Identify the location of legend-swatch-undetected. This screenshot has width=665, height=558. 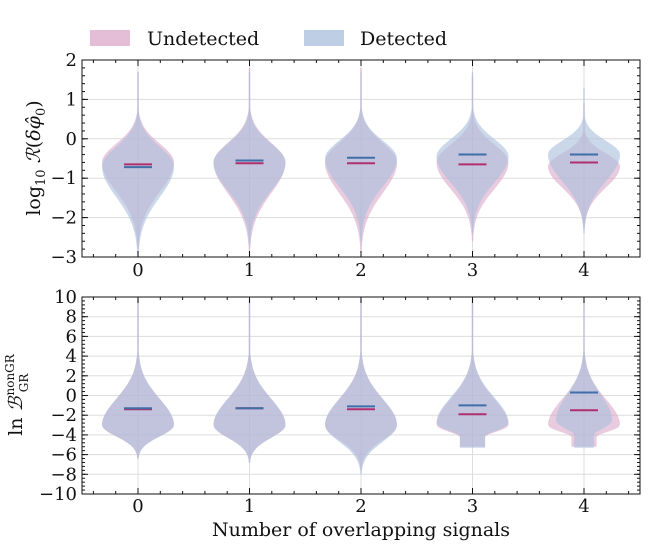
(110, 38).